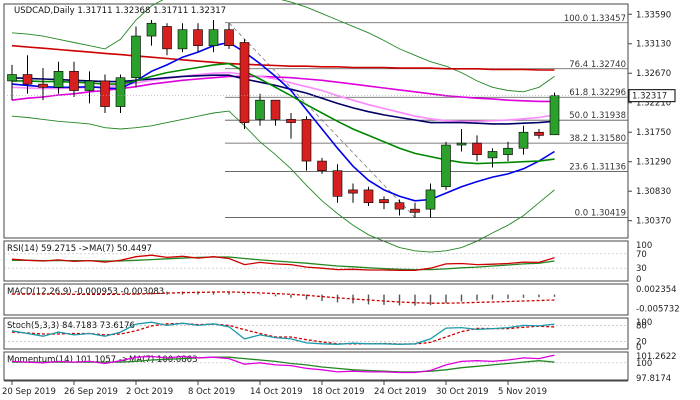 This screenshot has height=400, width=700. What do you see at coordinates (338, 392) in the screenshot?
I see `x-tick-label: 18 Oct 2019` at bounding box center [338, 392].